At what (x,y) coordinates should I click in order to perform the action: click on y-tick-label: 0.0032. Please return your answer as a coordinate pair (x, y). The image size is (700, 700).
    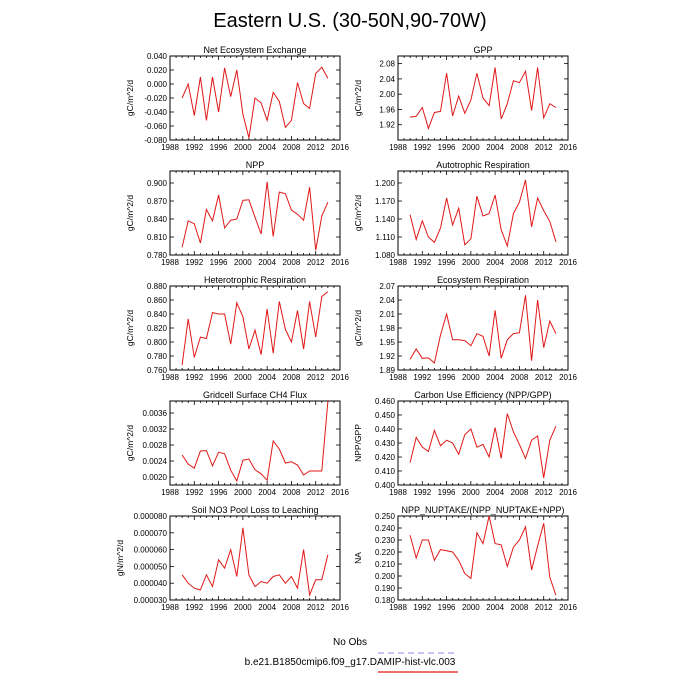
    Looking at the image, I should click on (155, 429).